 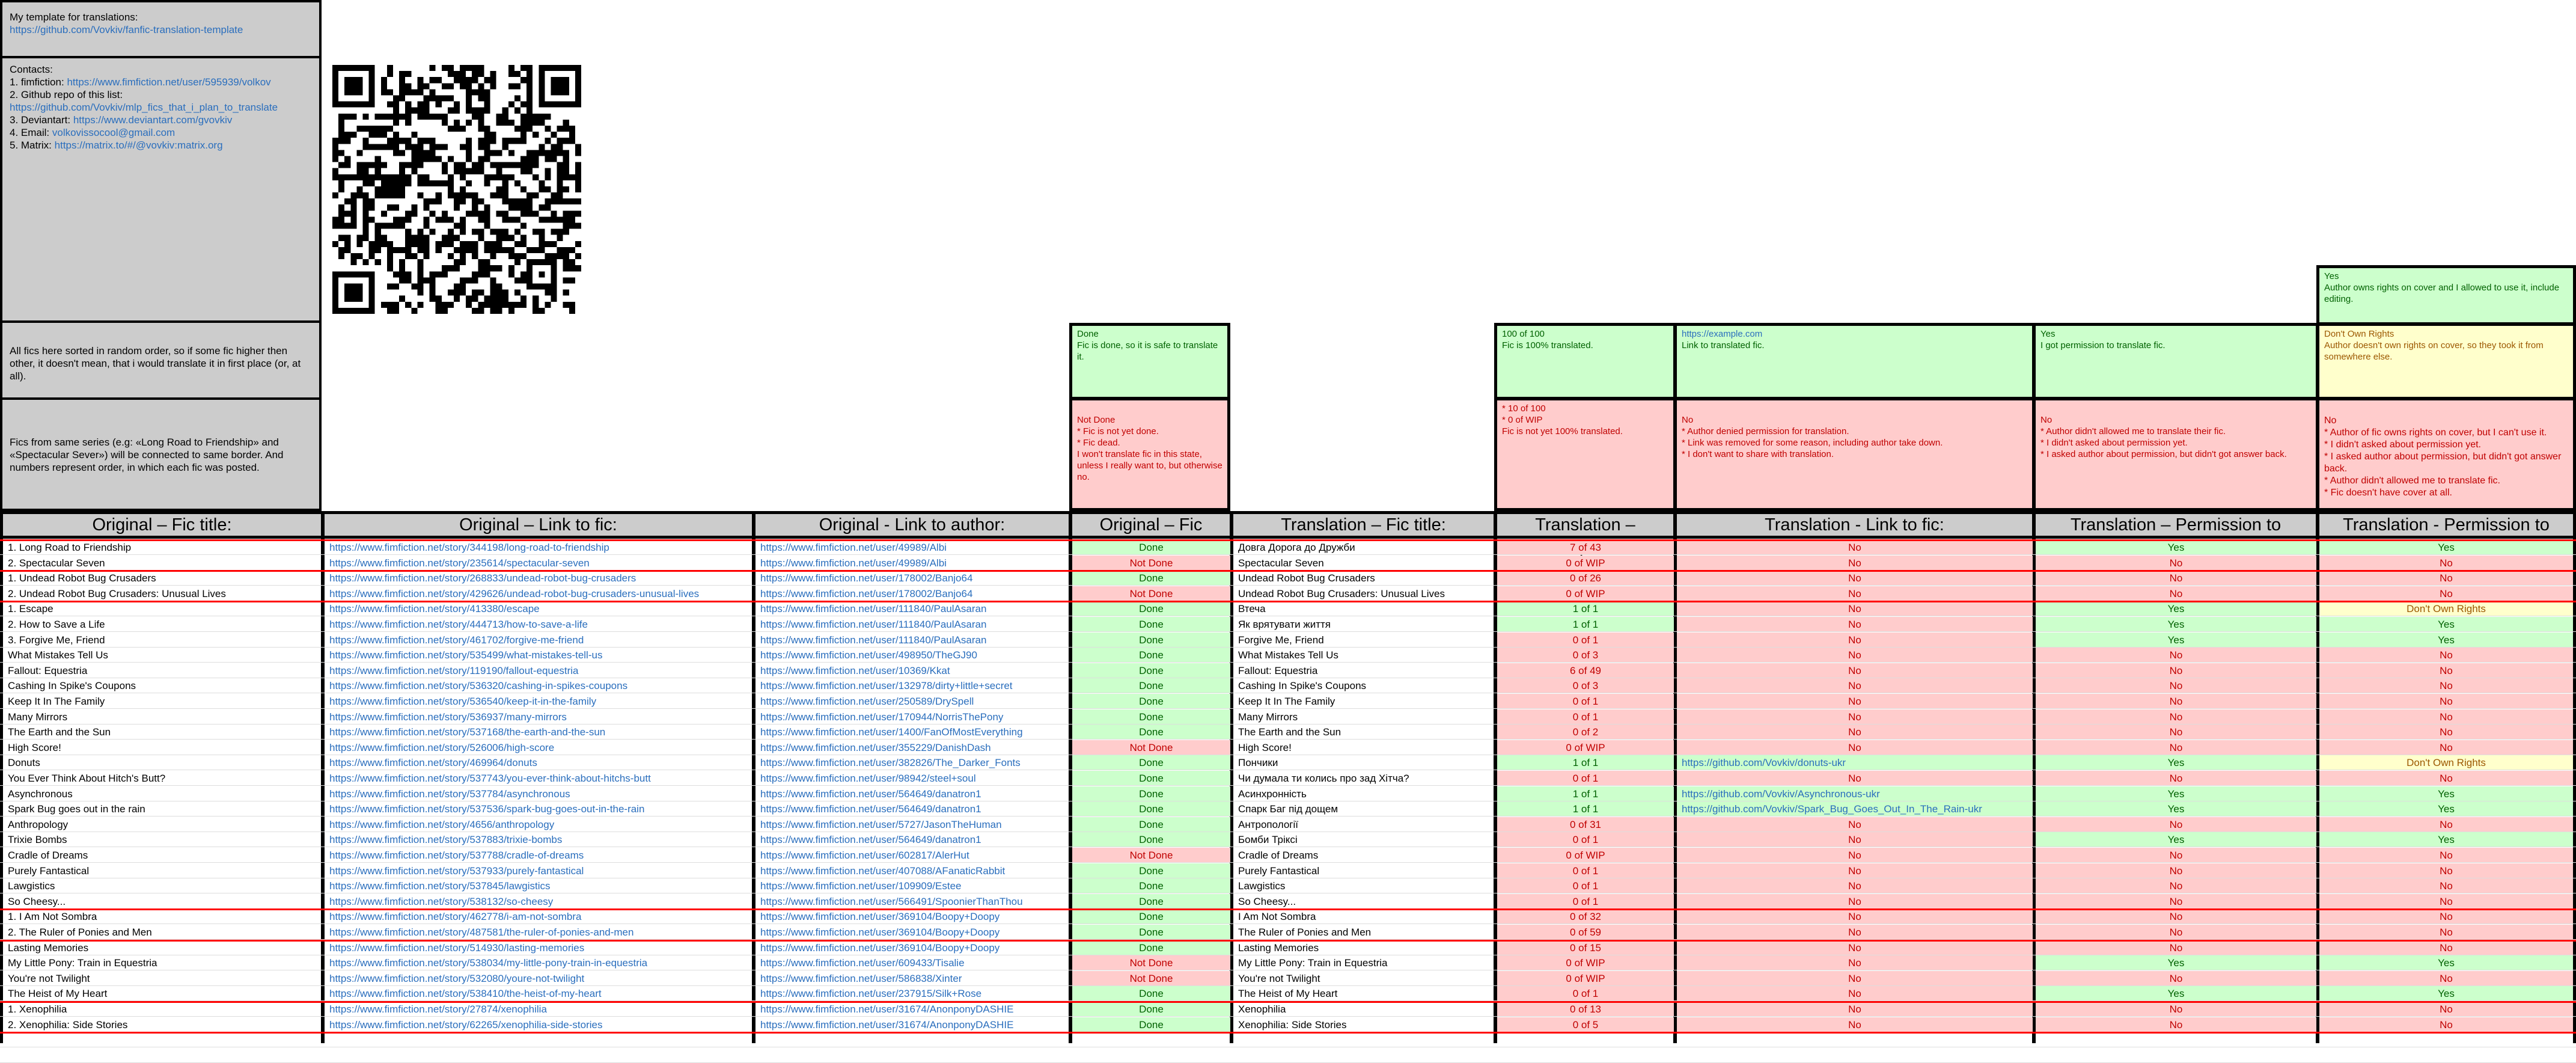 What do you see at coordinates (1855, 762) in the screenshot?
I see `cell-tr-link: https://github.com/Vovkiv/donuts-ukr` at bounding box center [1855, 762].